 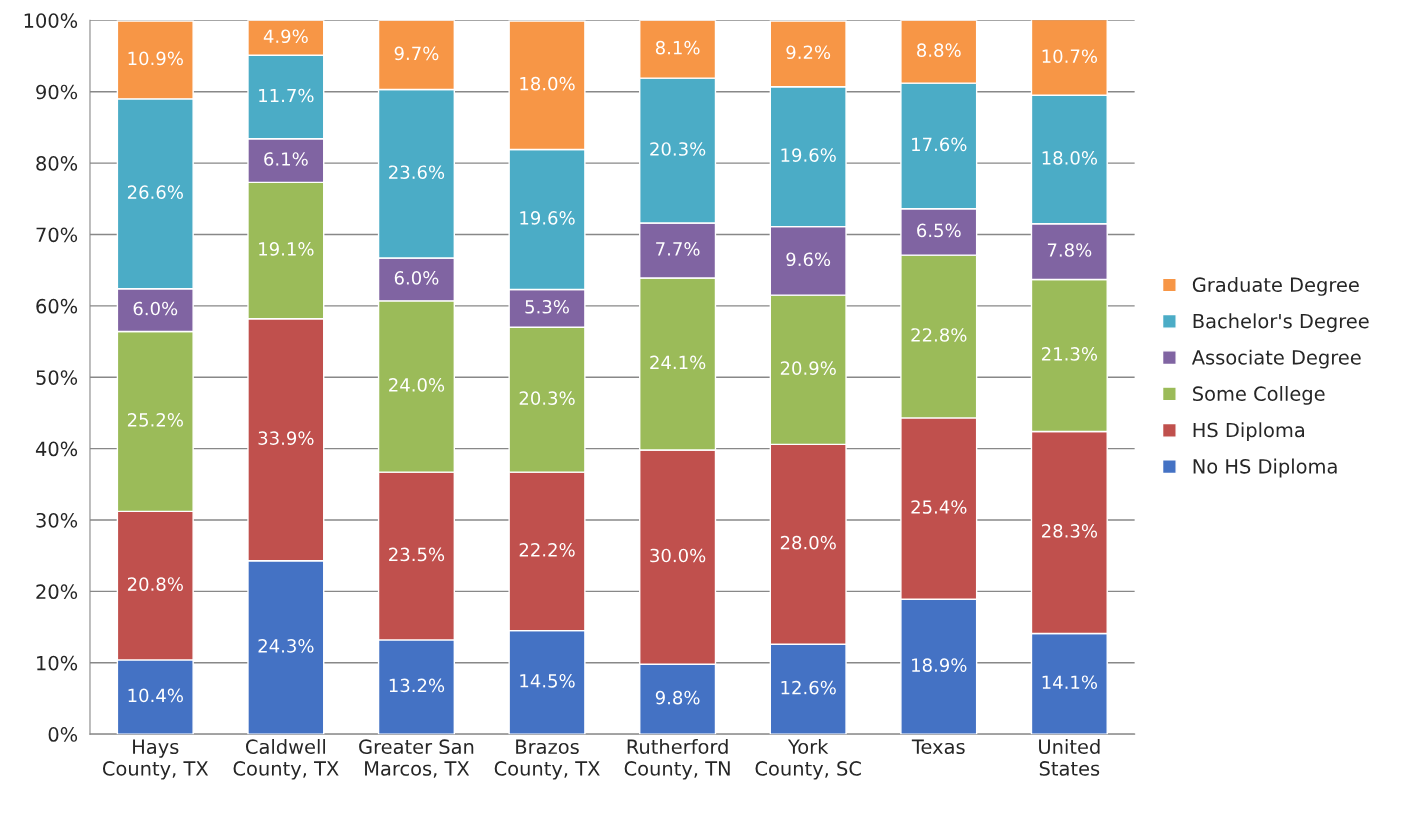 What do you see at coordinates (286, 438) in the screenshot?
I see `data-label: 33.9%` at bounding box center [286, 438].